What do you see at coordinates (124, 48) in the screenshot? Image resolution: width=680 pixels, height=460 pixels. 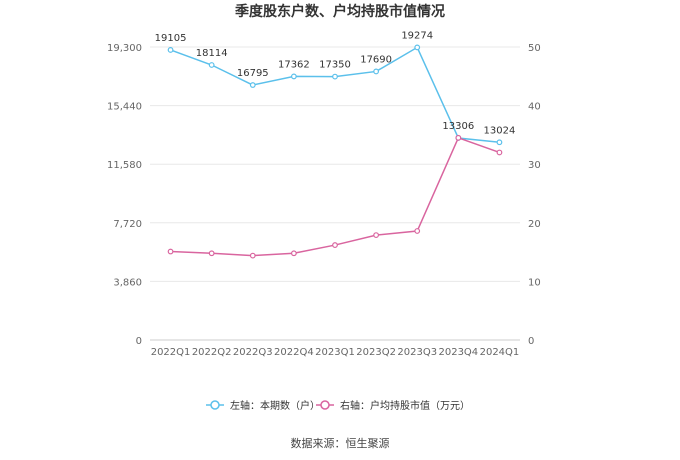 I see `left-tick-label: 19,300` at bounding box center [124, 48].